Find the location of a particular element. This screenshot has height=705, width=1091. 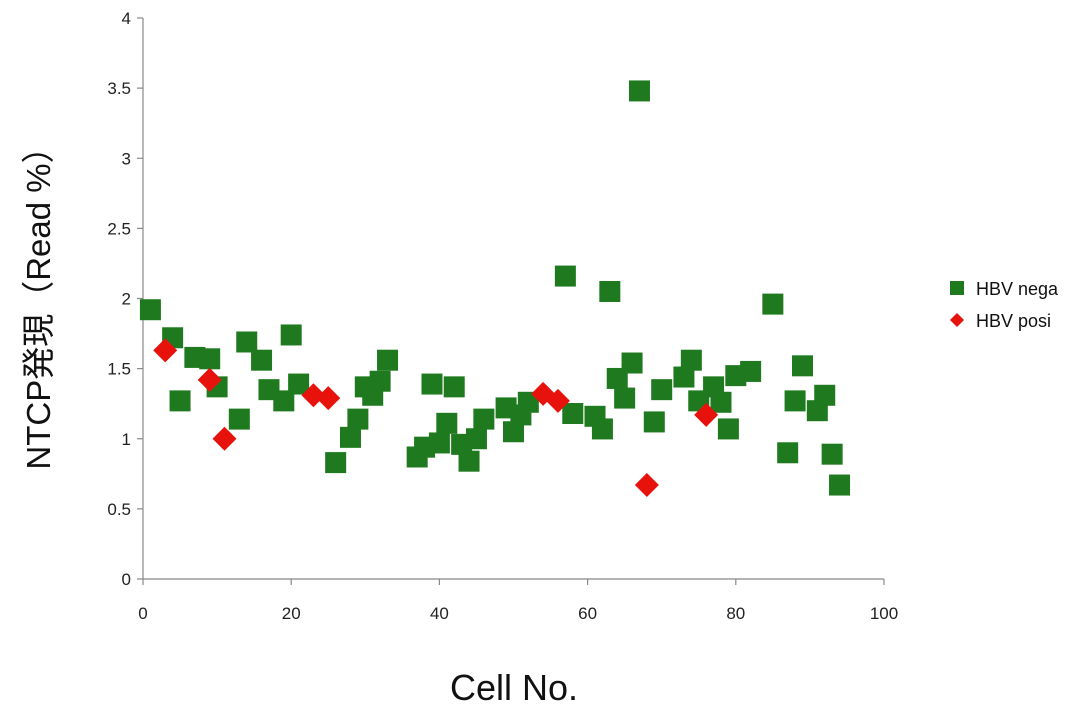

y-tick-label: 2 is located at coordinates (126, 299).